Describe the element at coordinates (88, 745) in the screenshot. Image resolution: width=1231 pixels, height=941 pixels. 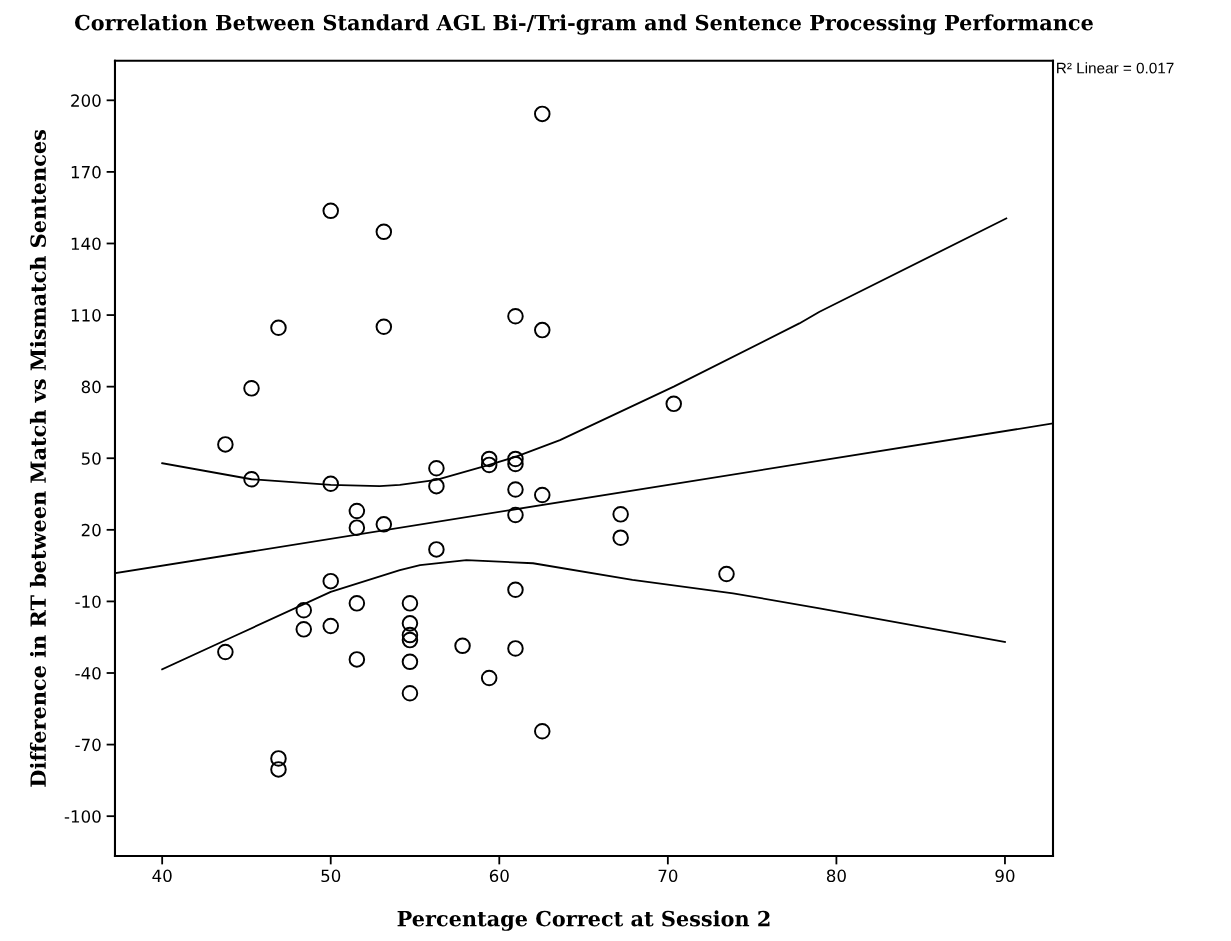
I see `y-tick-label: -70` at that location.